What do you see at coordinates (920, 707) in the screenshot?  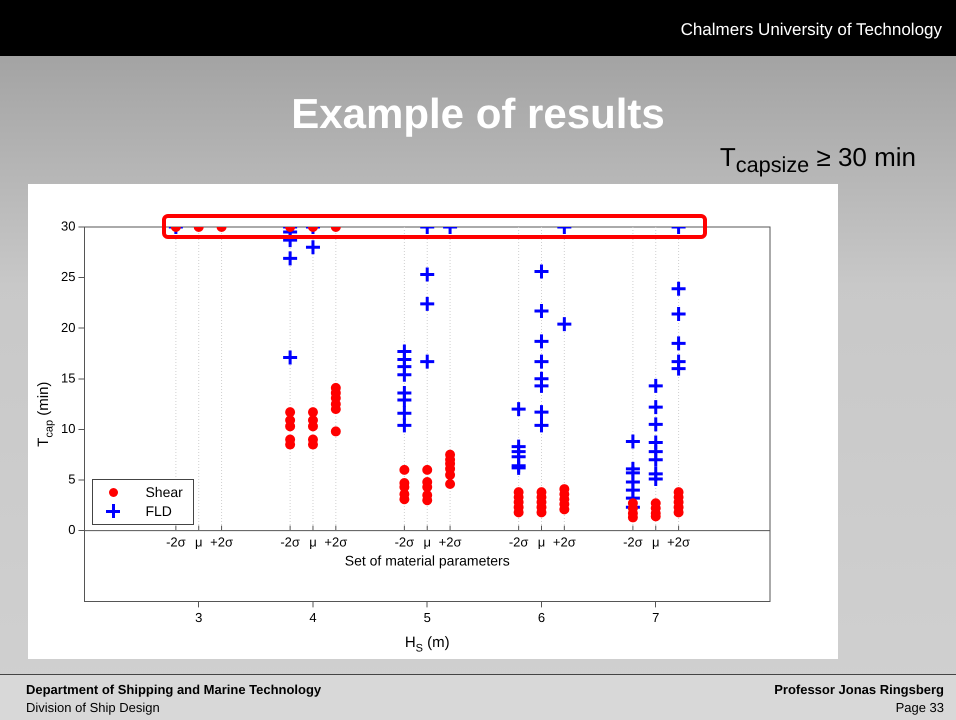 I see `text: Page 33` at bounding box center [920, 707].